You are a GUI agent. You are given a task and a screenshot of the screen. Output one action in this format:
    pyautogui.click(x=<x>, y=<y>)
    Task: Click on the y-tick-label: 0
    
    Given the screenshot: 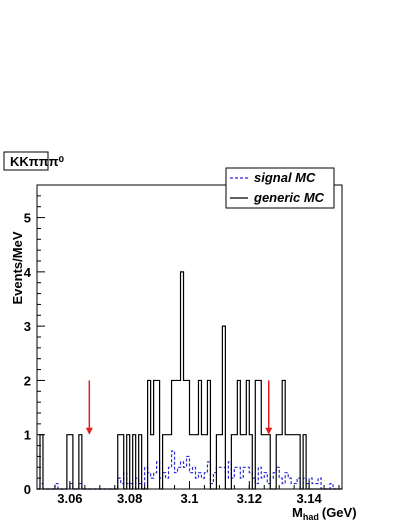 What is the action you would take?
    pyautogui.click(x=27, y=489)
    